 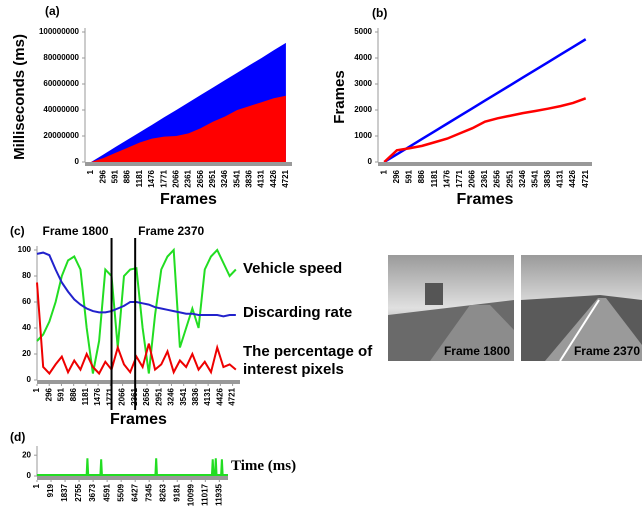 What do you see at coordinates (61, 109) in the screenshot?
I see `y-tick-label: 40000000` at bounding box center [61, 109].